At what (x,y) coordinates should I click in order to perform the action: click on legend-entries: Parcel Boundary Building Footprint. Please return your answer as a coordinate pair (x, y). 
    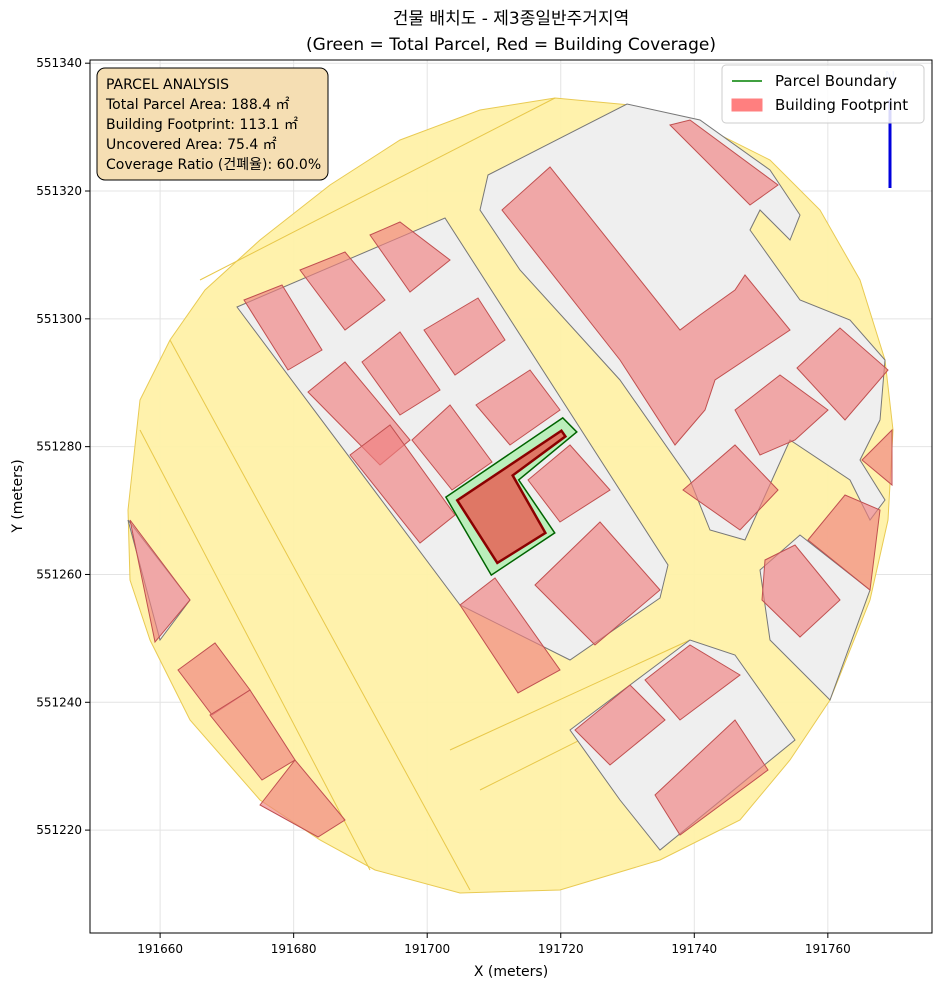
    Looking at the image, I should click on (819, 93).